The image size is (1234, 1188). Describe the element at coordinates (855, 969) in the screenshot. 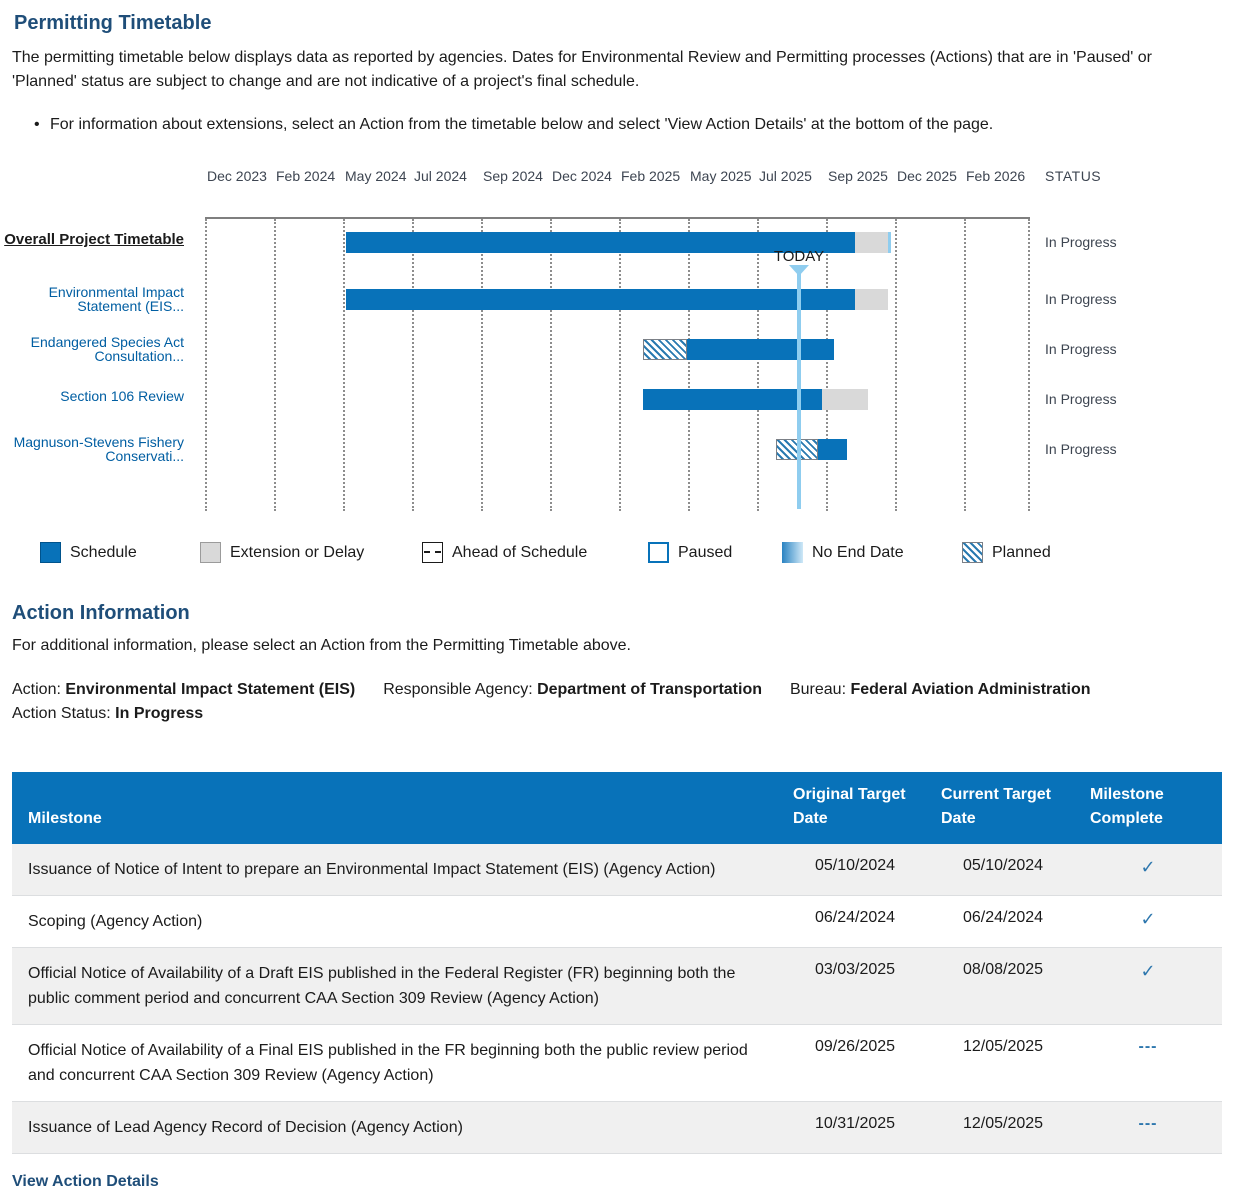

I see `original-target-date-cell: 03/03/2025` at that location.